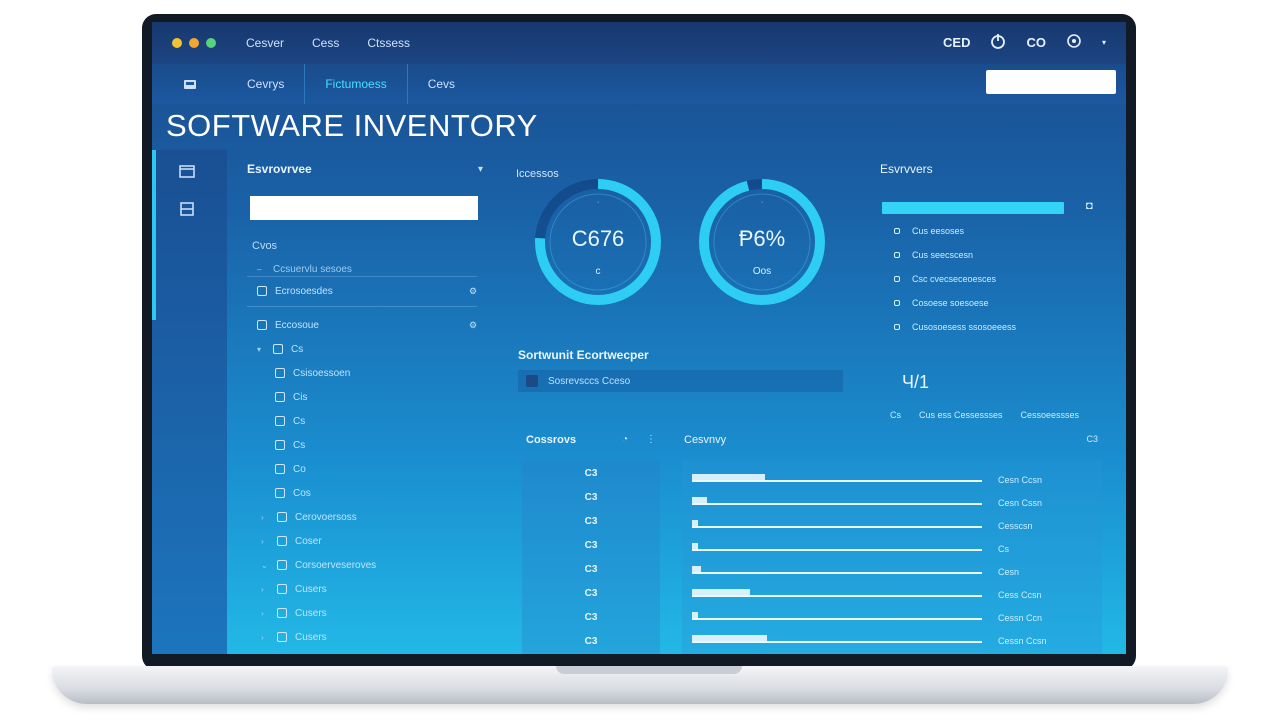 The width and height of the screenshot is (1280, 720). Describe the element at coordinates (837, 596) in the screenshot. I see `bar-track` at that location.